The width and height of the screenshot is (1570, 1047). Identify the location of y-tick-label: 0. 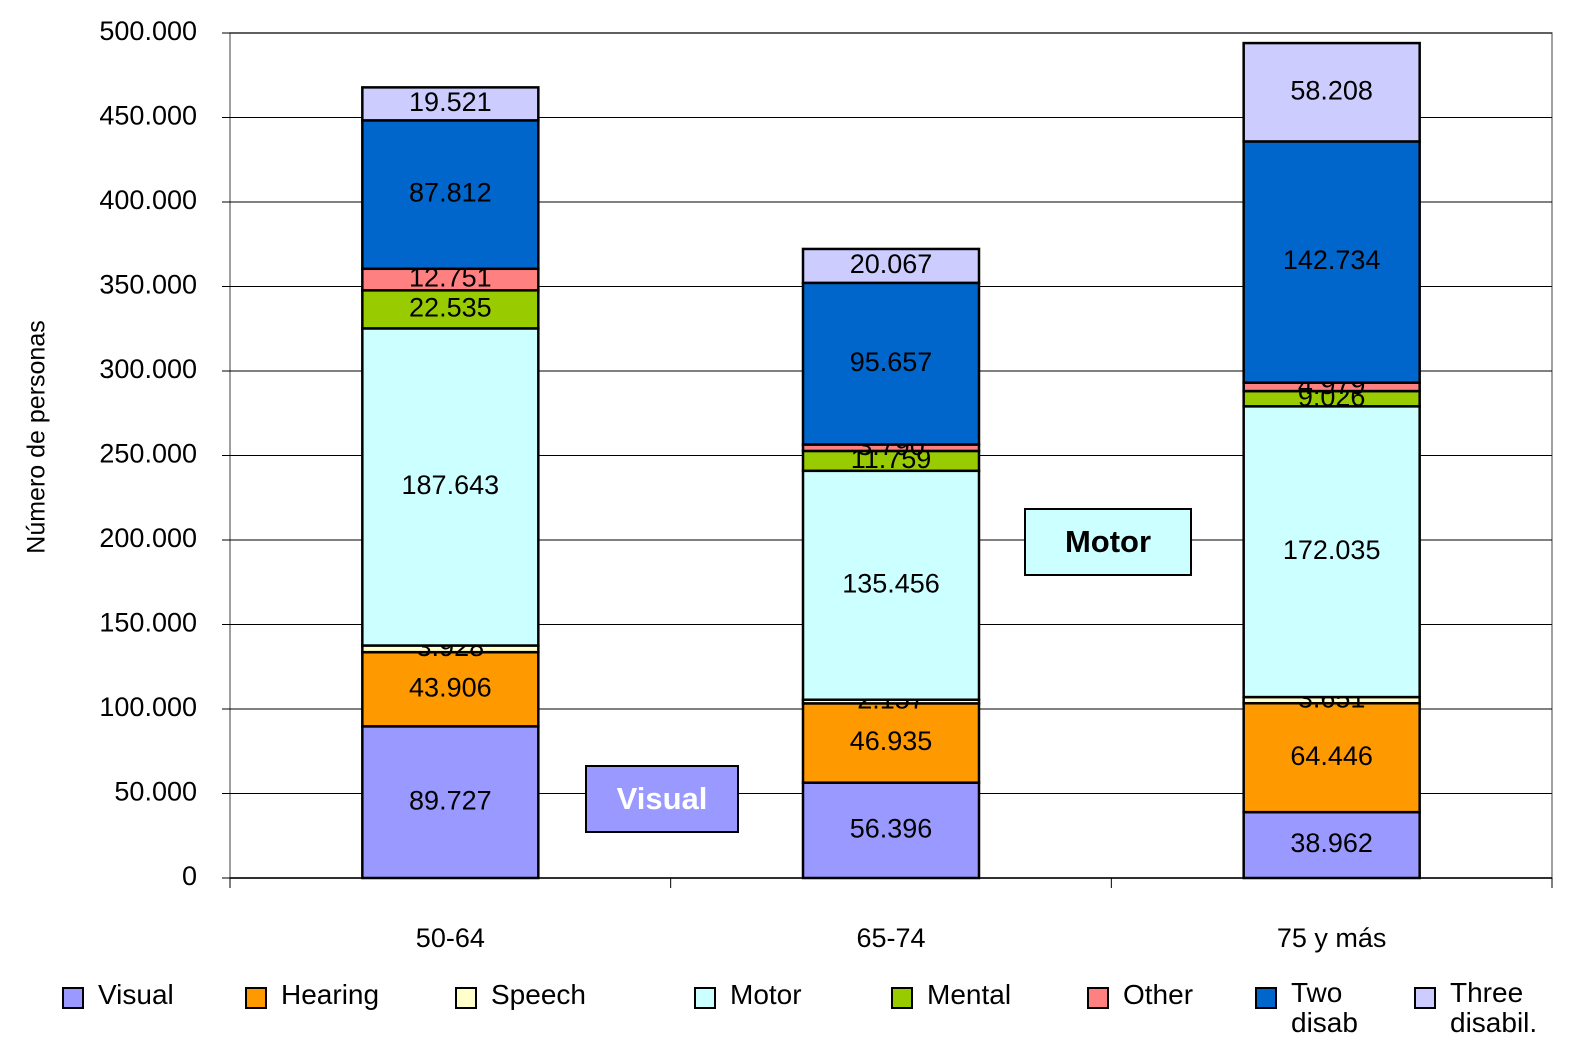
(189, 876).